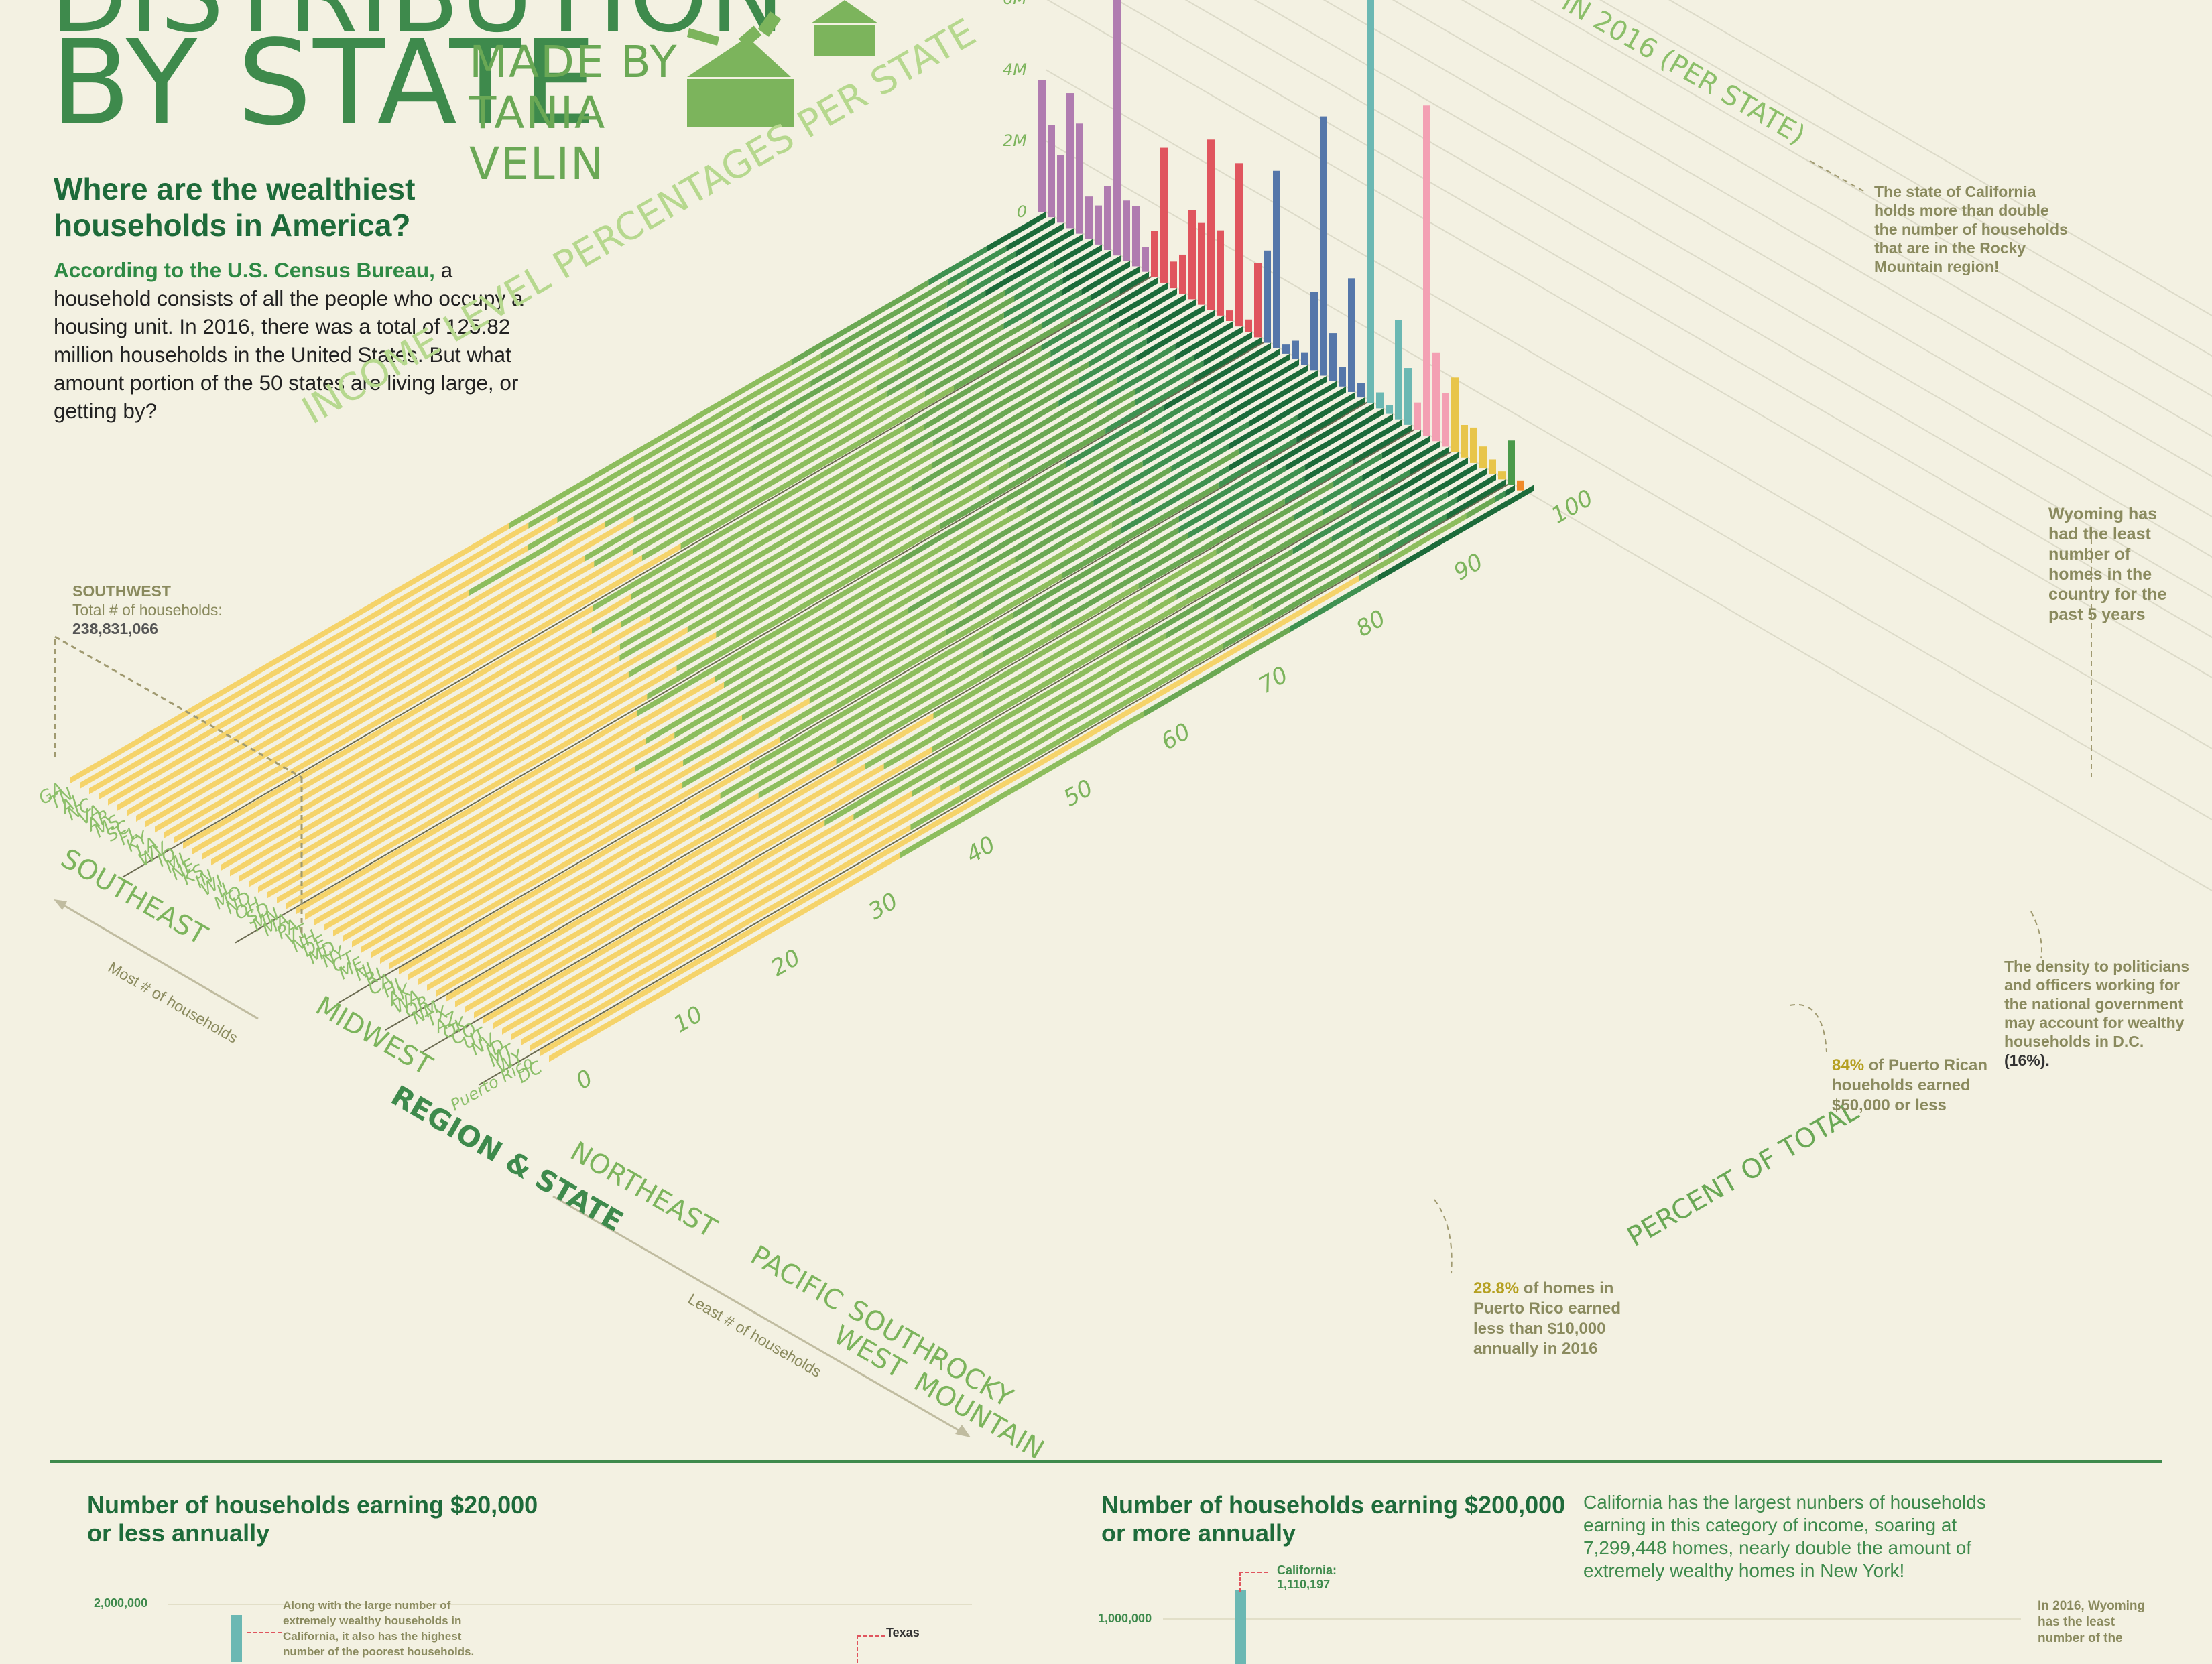 Image resolution: width=2212 pixels, height=1664 pixels. I want to click on household-bar-oh, so click(1239, 245).